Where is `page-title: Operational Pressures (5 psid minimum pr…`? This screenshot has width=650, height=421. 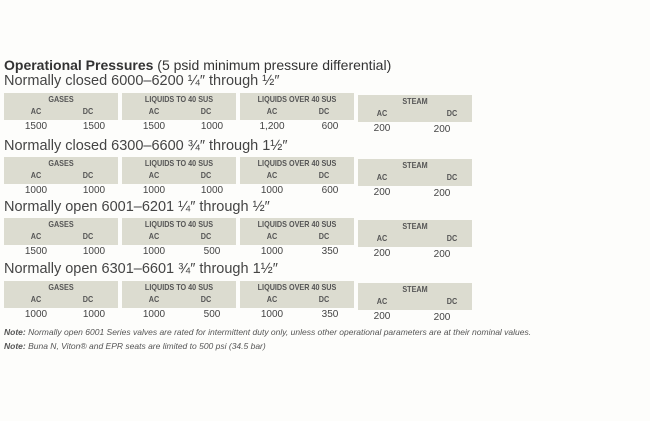 page-title: Operational Pressures (5 psid minimum pr… is located at coordinates (197, 65).